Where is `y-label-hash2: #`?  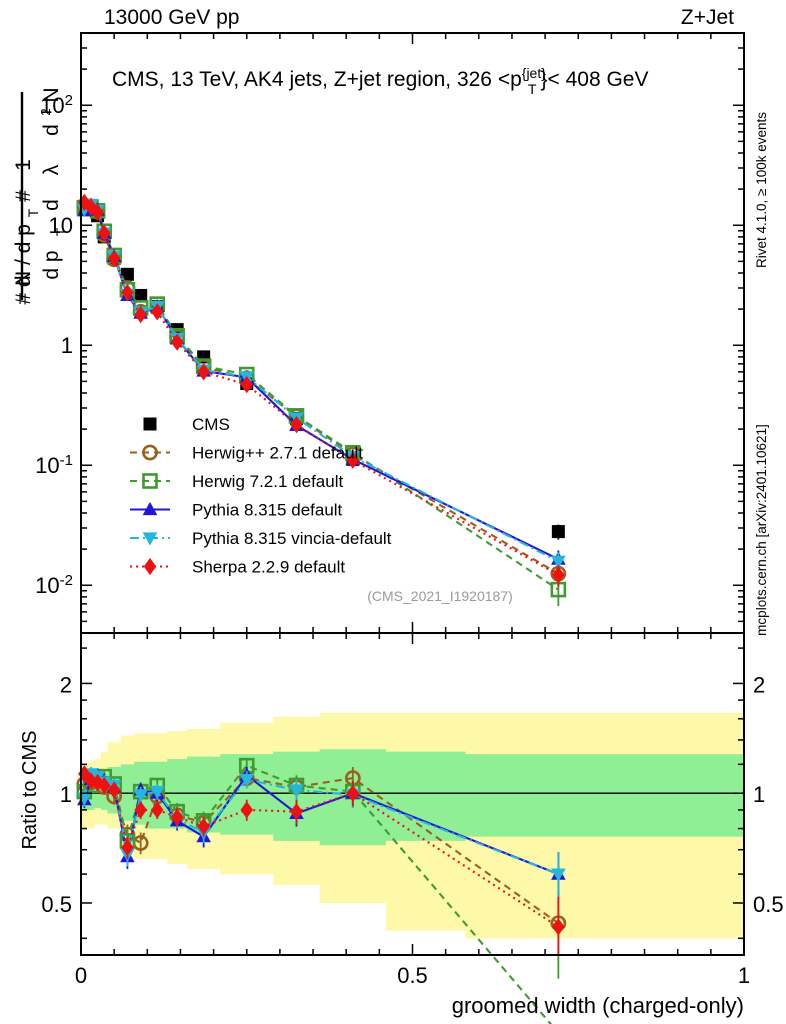 y-label-hash2: # is located at coordinates (23, 196).